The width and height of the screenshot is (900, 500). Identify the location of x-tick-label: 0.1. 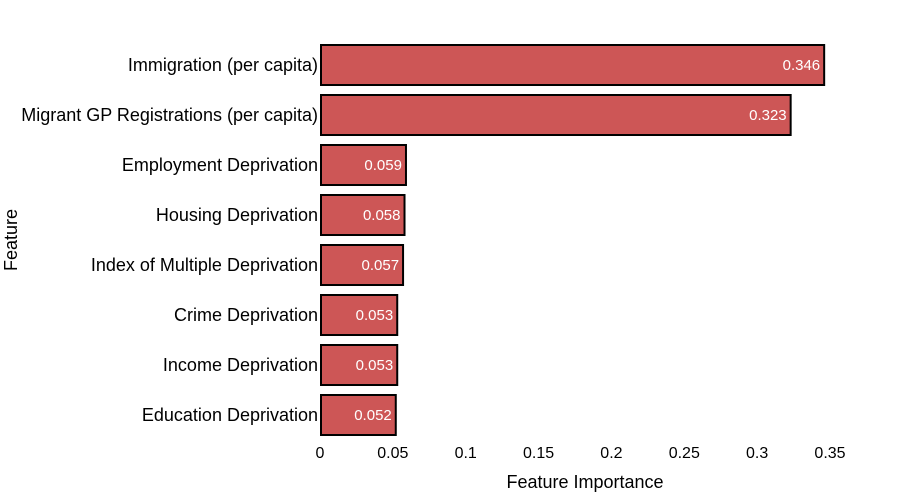
(466, 453).